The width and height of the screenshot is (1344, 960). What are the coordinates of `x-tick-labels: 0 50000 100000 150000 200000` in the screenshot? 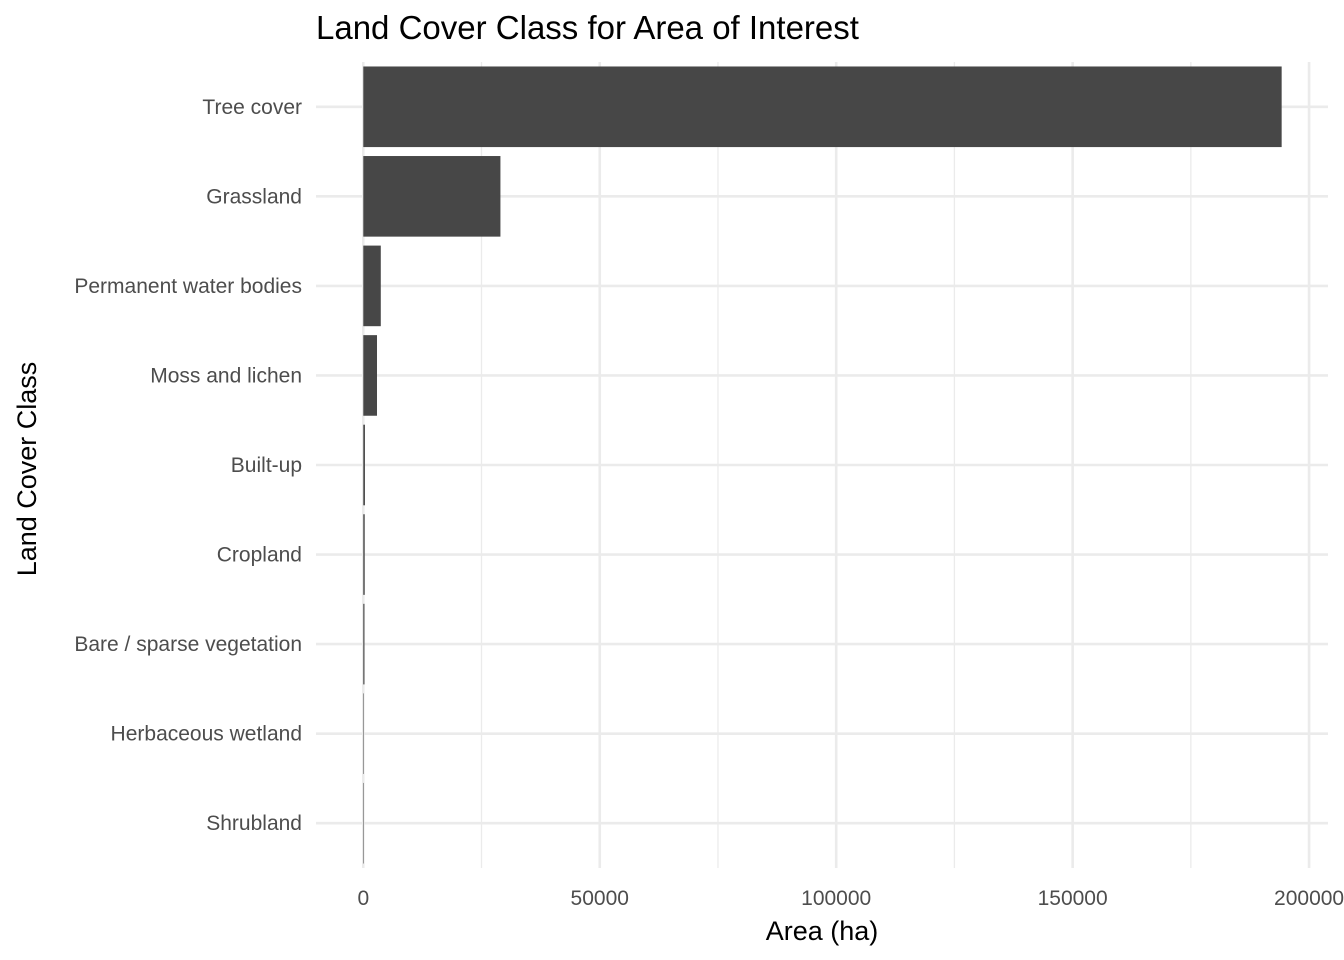 It's located at (850, 898).